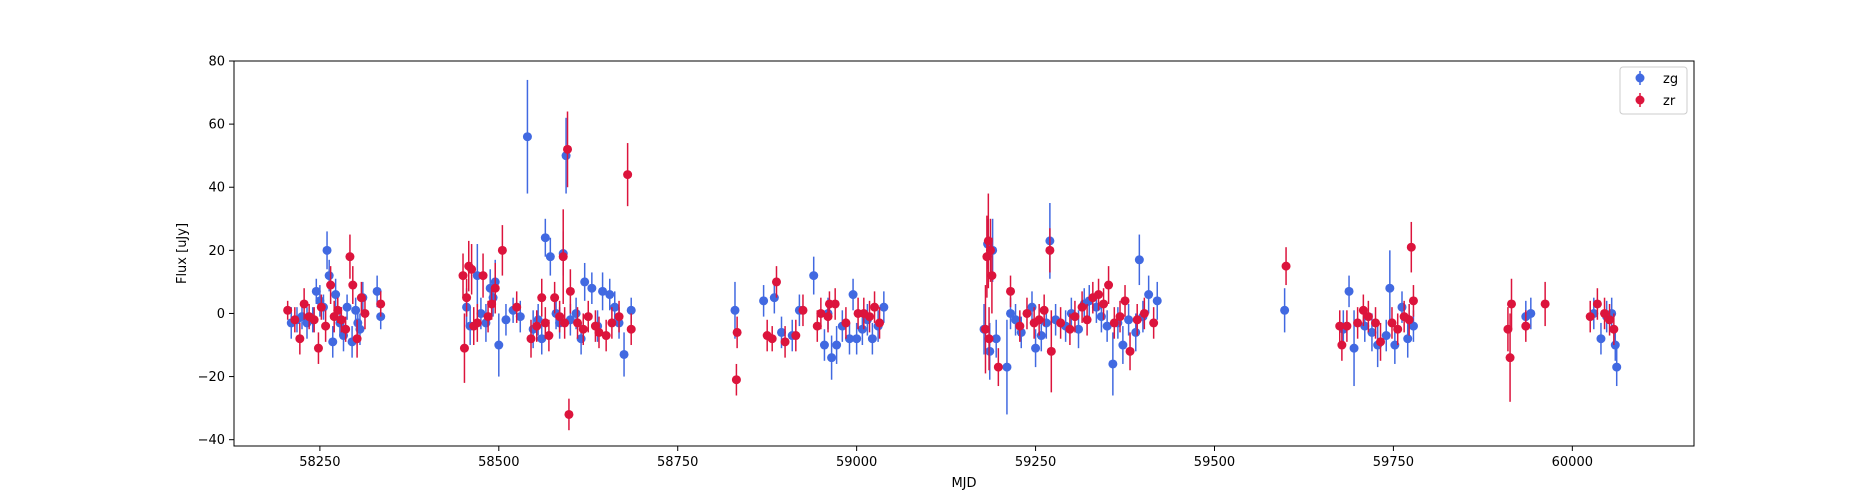 Image resolution: width=1875 pixels, height=500 pixels. I want to click on legend-label-zg: zg, so click(1670, 79).